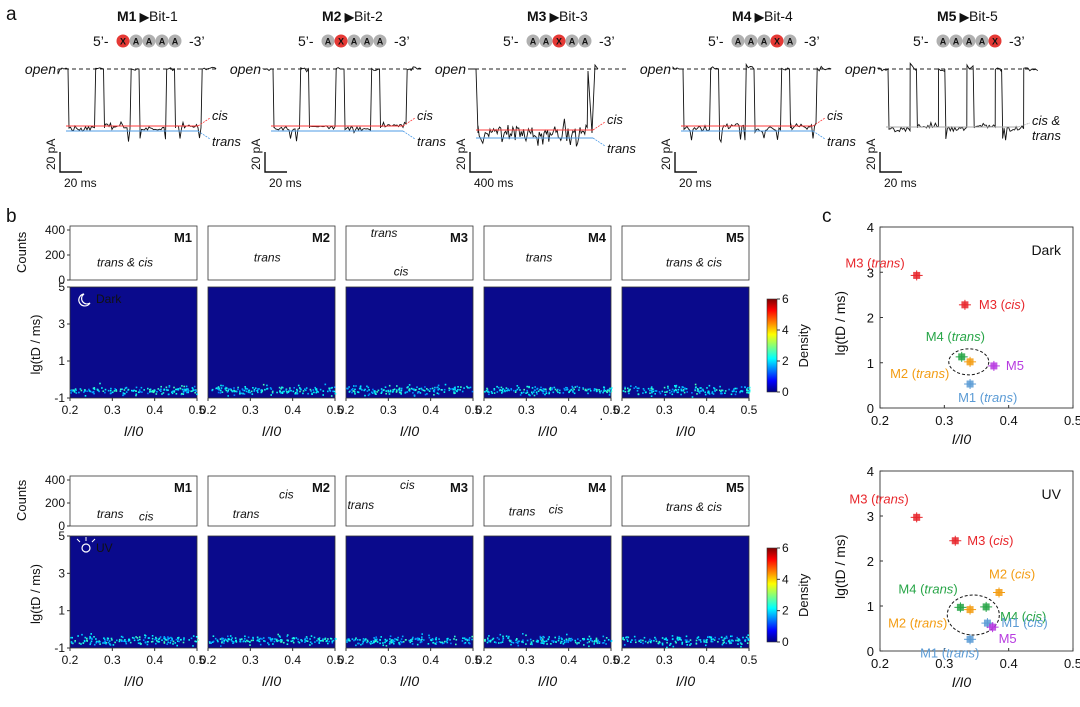 The width and height of the screenshot is (1080, 707). Describe the element at coordinates (388, 410) in the screenshot. I see `heat-xtick-label: 0.3` at that location.